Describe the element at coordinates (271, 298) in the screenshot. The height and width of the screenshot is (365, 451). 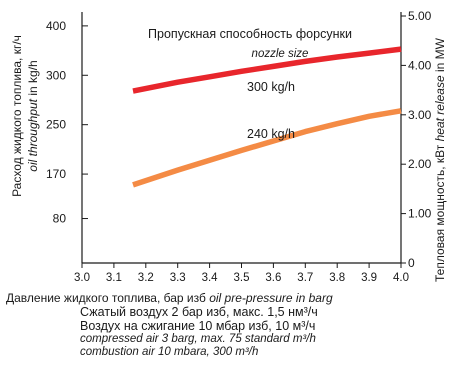
I see `x-axis-title-en: oil pre-pressure in barg` at that location.